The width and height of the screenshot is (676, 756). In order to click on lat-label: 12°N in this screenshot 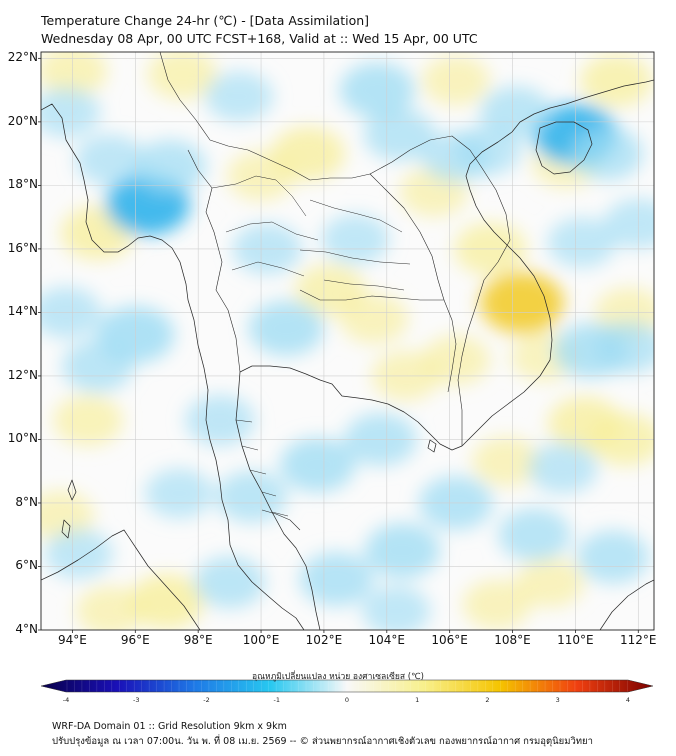, I will do `click(22, 374)`.